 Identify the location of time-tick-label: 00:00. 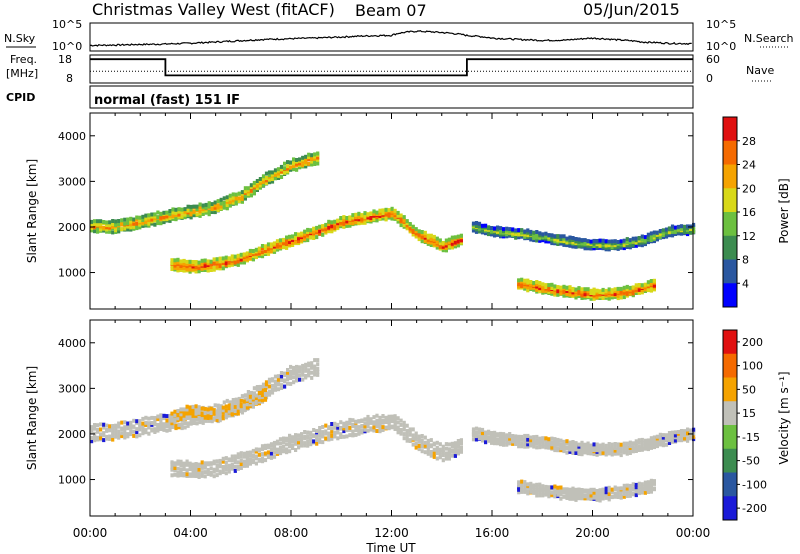
(90, 533).